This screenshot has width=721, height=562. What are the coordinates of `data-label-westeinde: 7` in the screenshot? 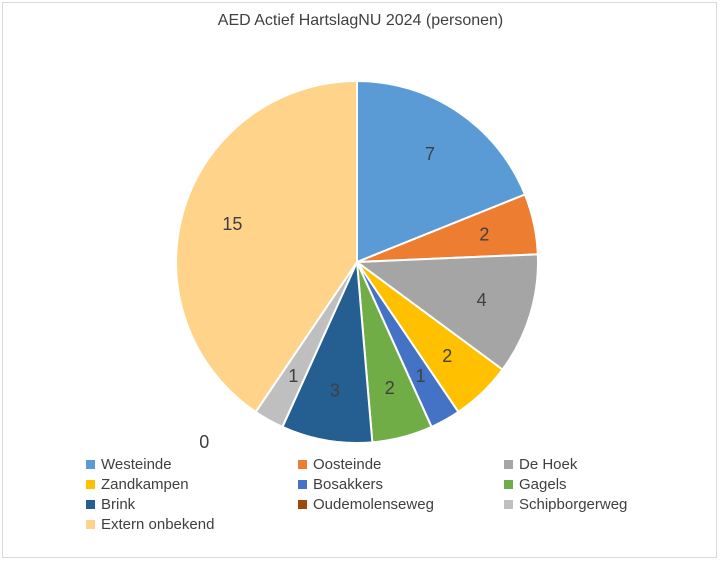 It's located at (430, 154).